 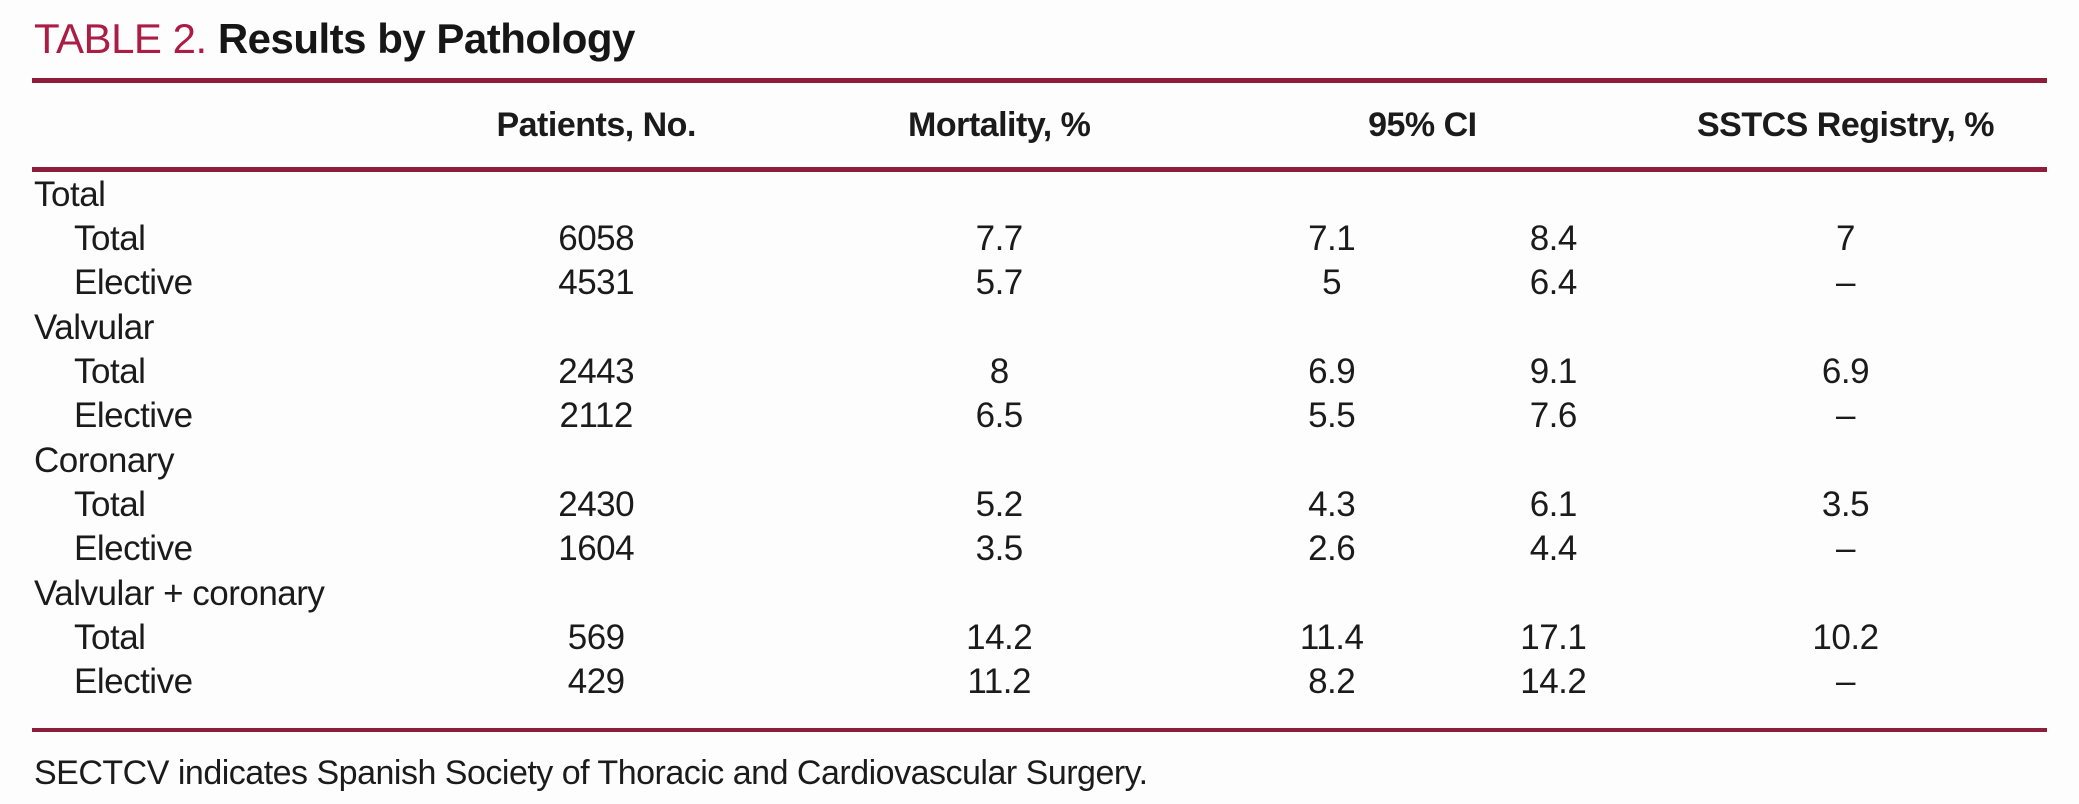 I want to click on ci-low-cell: 4.3, so click(x=1332, y=505).